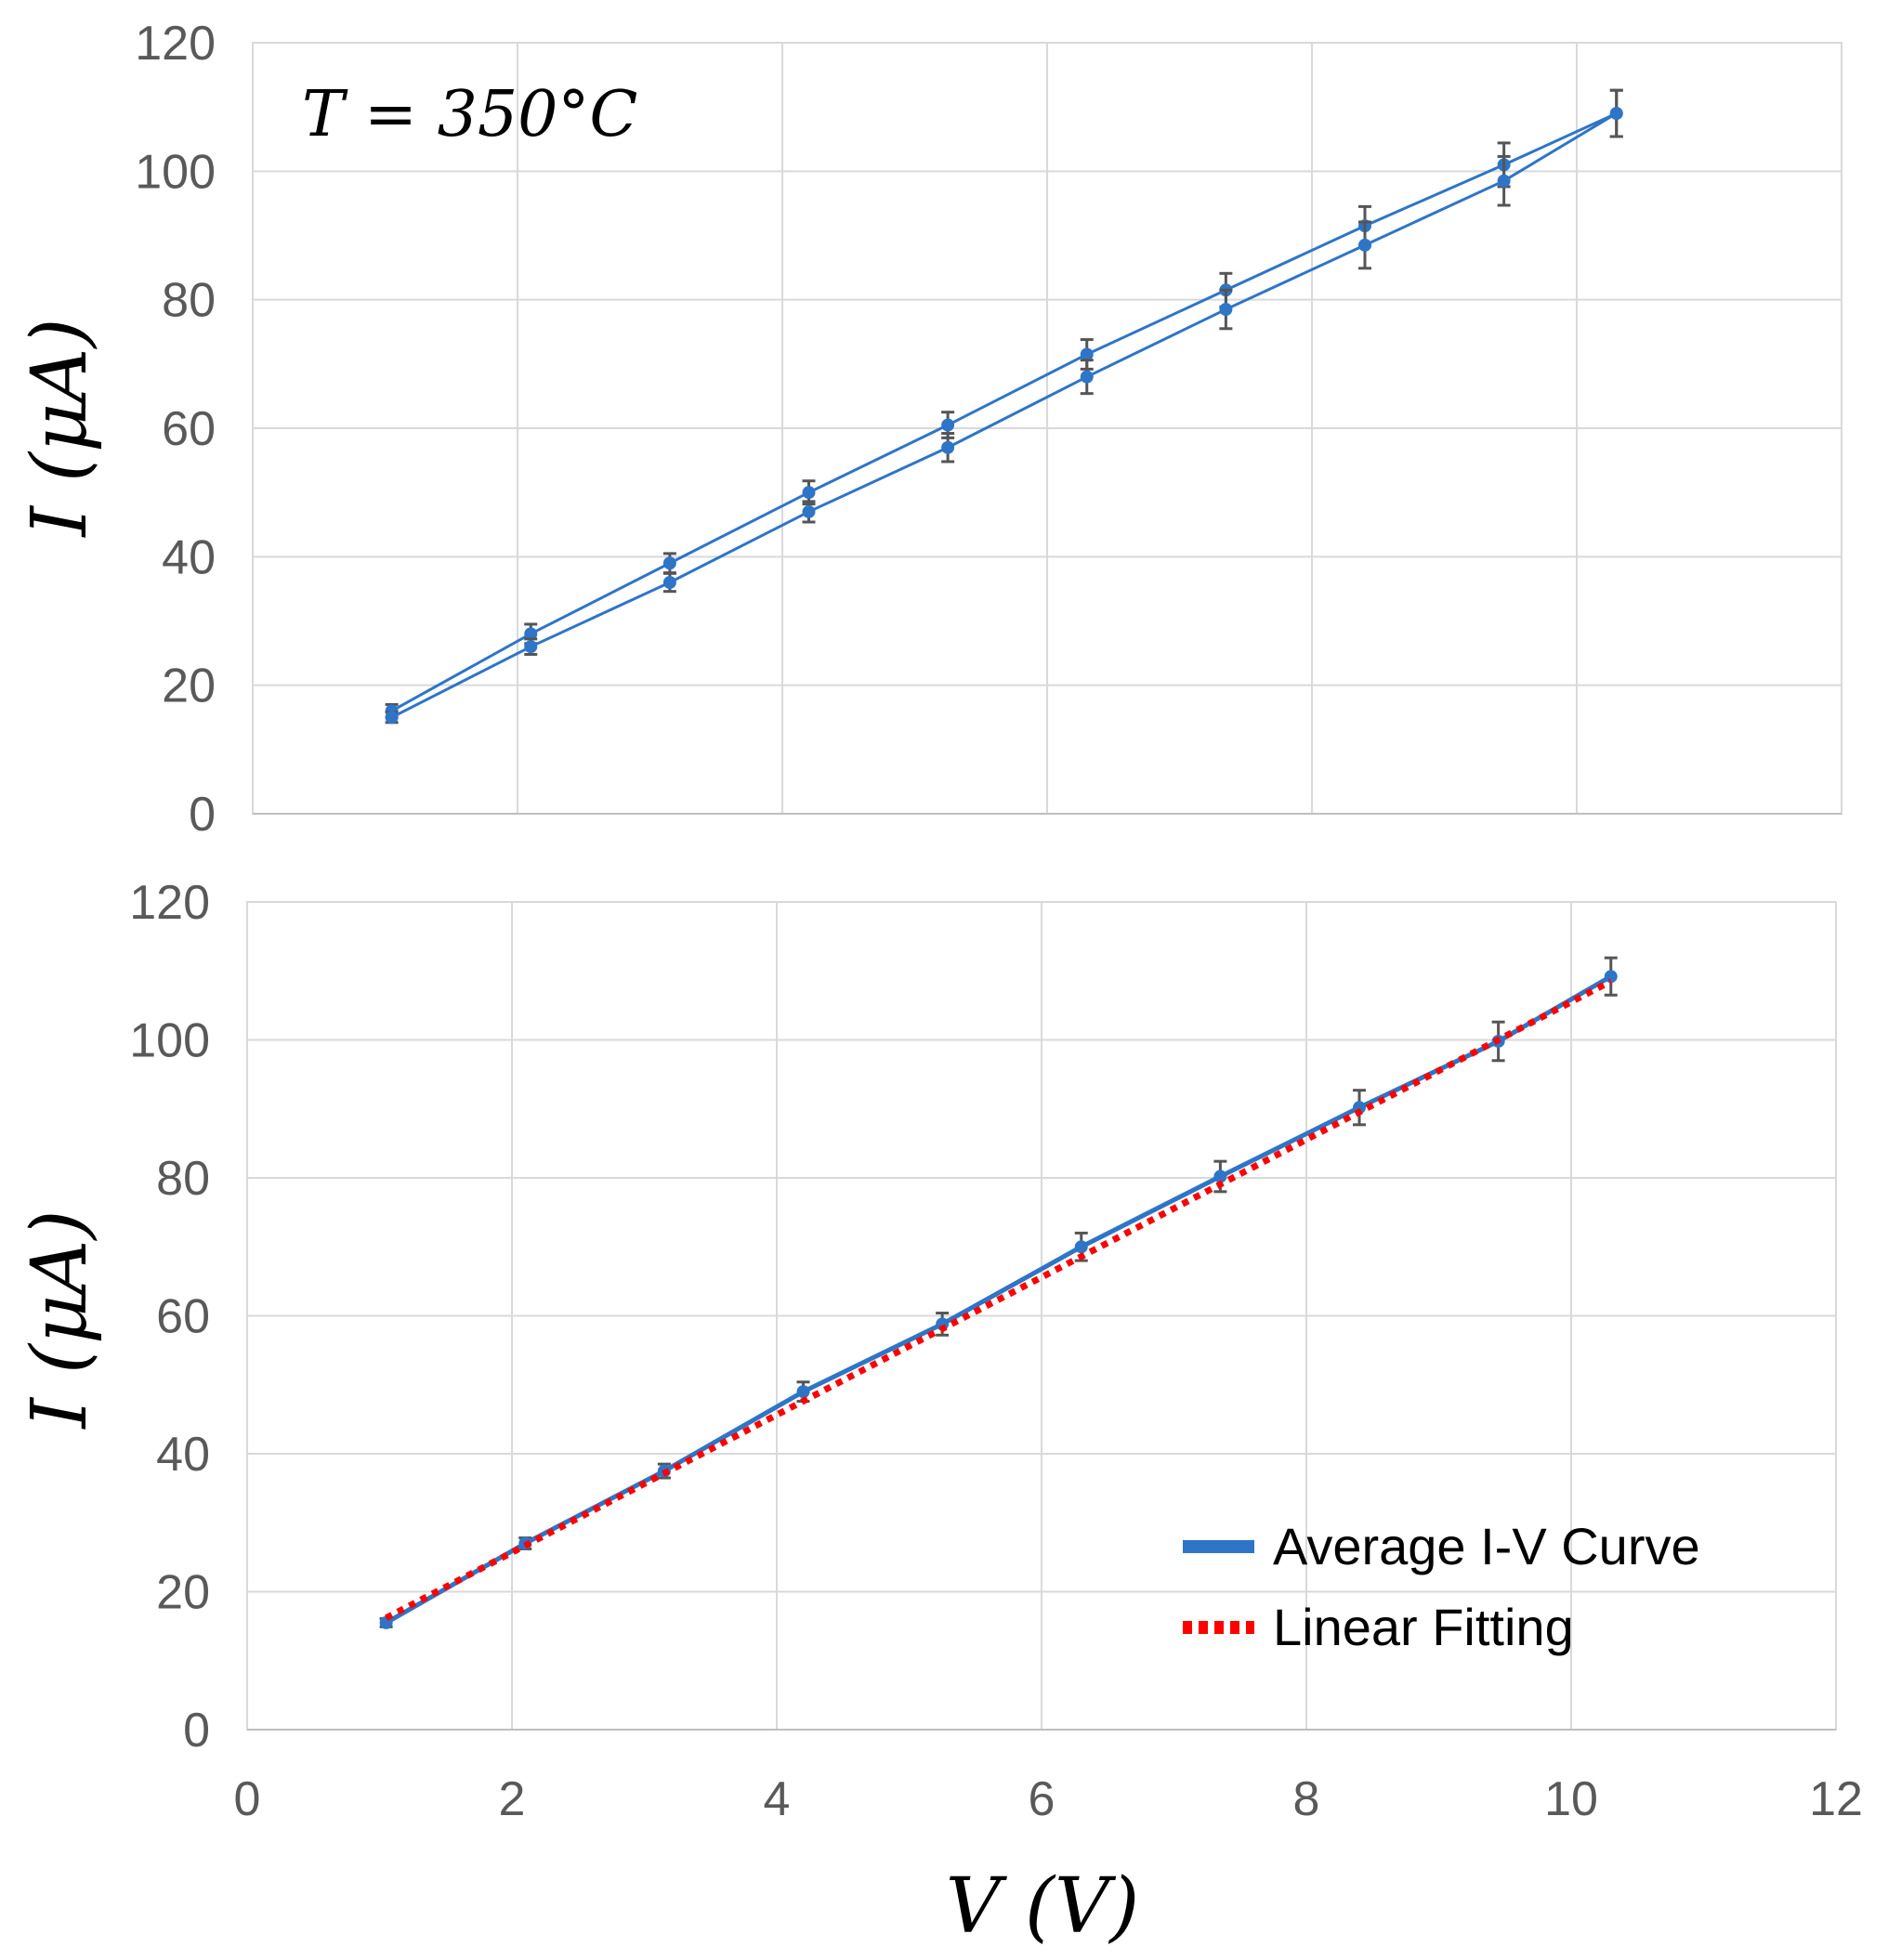 Image resolution: width=1888 pixels, height=1960 pixels. Describe the element at coordinates (189, 557) in the screenshot. I see `top-y-tick-label: 40` at that location.